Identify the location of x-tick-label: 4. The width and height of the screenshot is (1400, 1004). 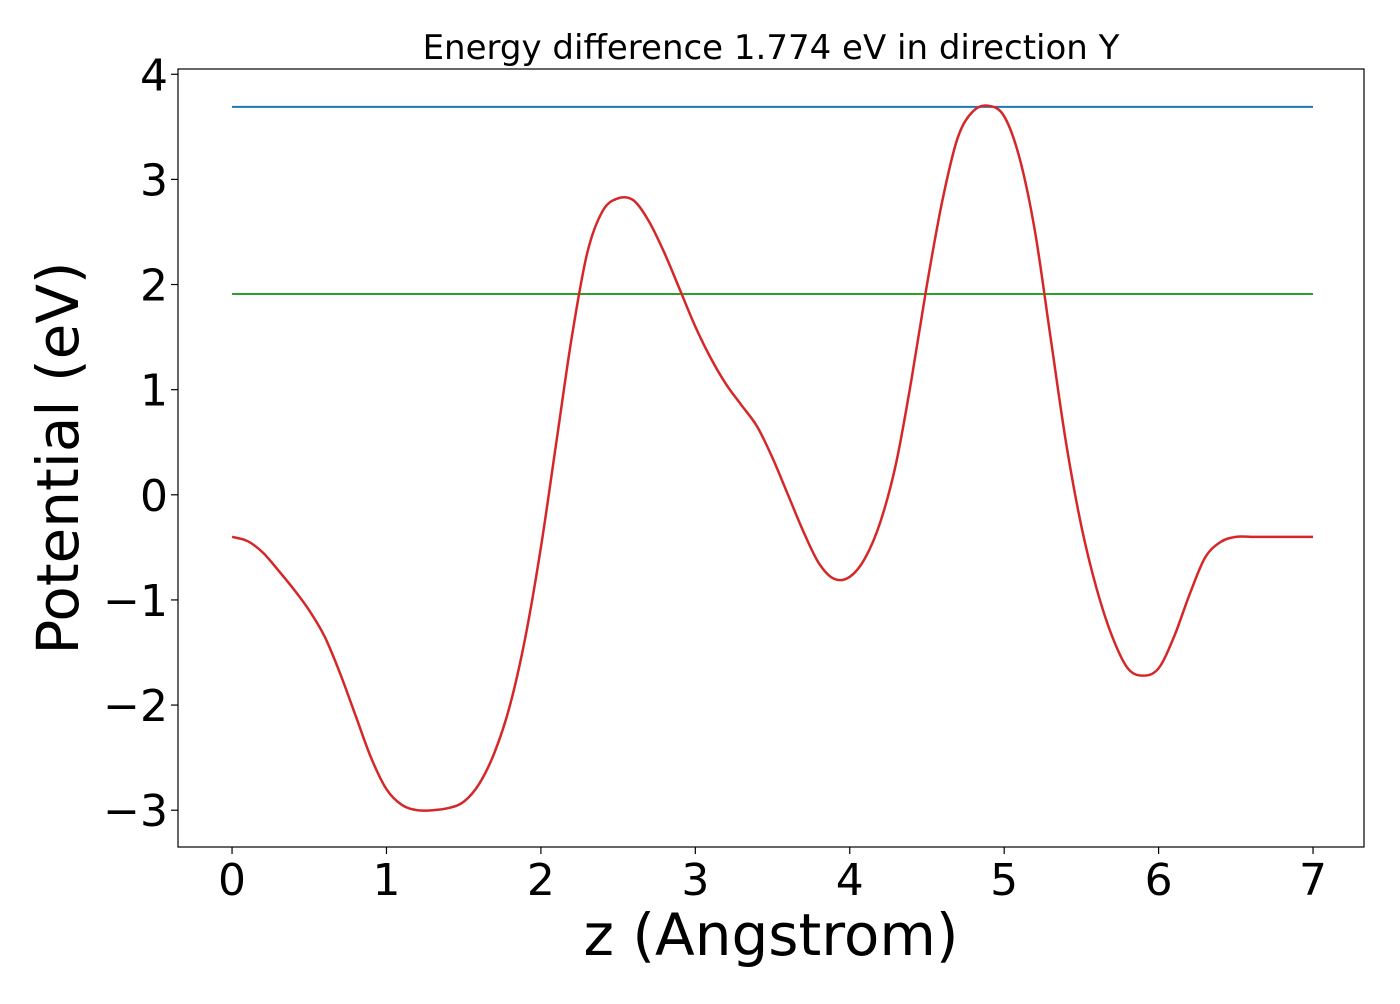
(850, 880).